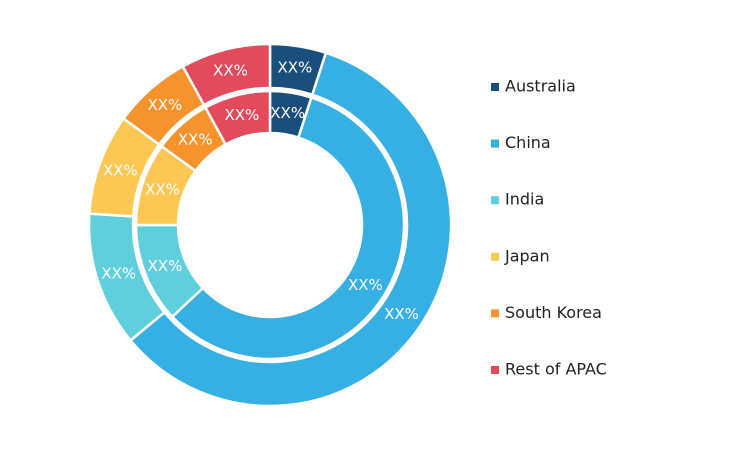 Image resolution: width=750 pixels, height=450 pixels. Describe the element at coordinates (527, 255) in the screenshot. I see `legend-label: Japan` at that location.